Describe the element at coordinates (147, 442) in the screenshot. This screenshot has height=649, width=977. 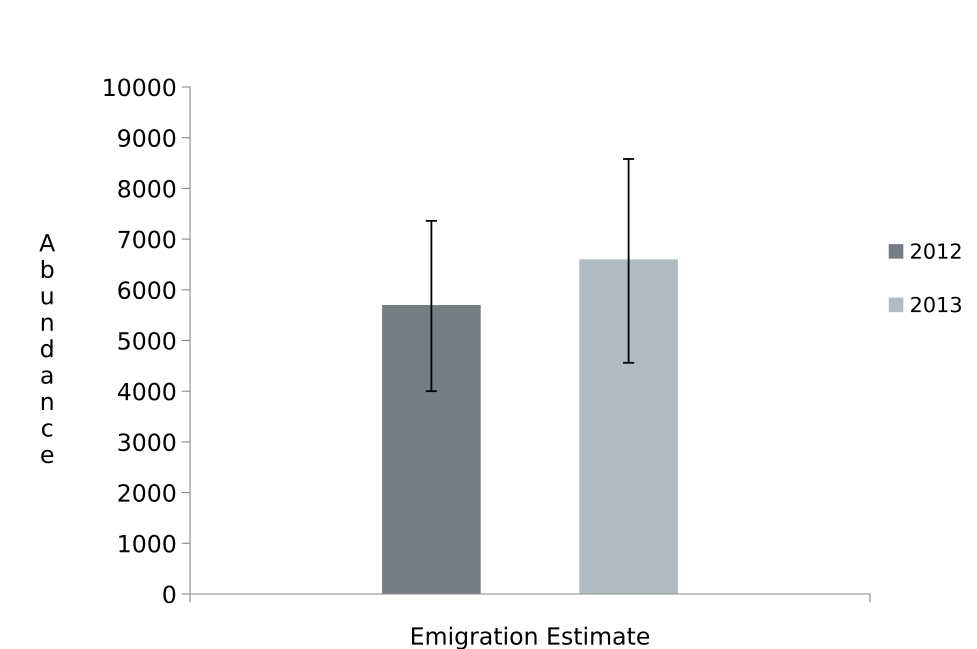
I see `y-tick-label: 3000` at that location.